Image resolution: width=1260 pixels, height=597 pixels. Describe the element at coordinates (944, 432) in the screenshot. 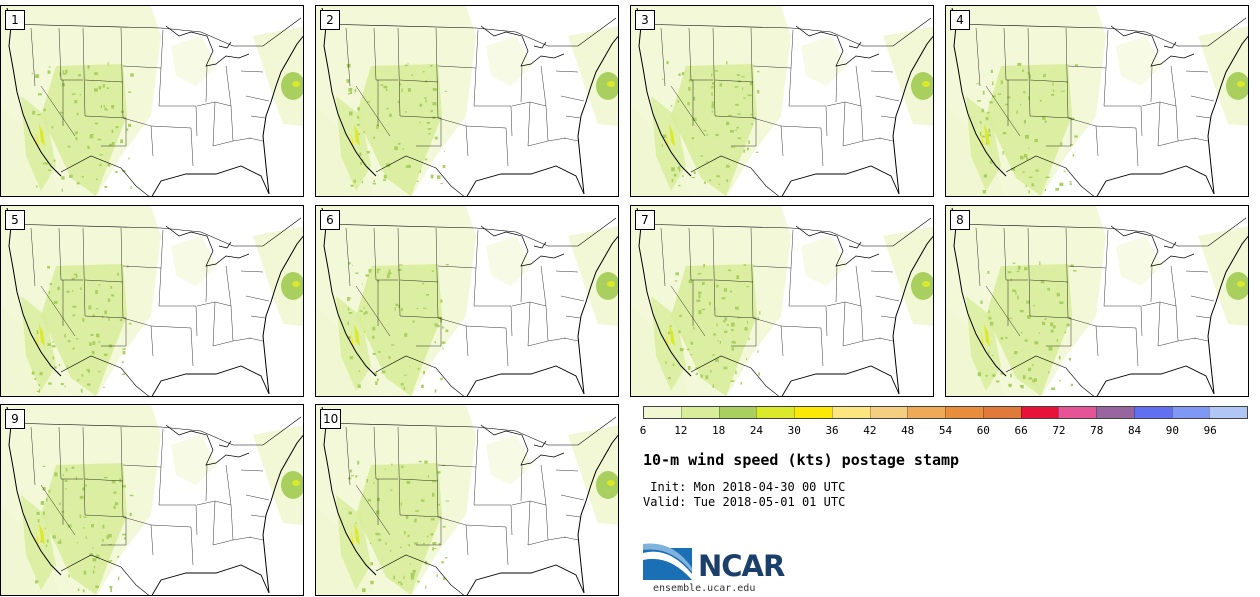

I see `colorbar-ticks: 6 12 18 24 30 36 42 48 54 60 66 72 78 84 90 96` at that location.